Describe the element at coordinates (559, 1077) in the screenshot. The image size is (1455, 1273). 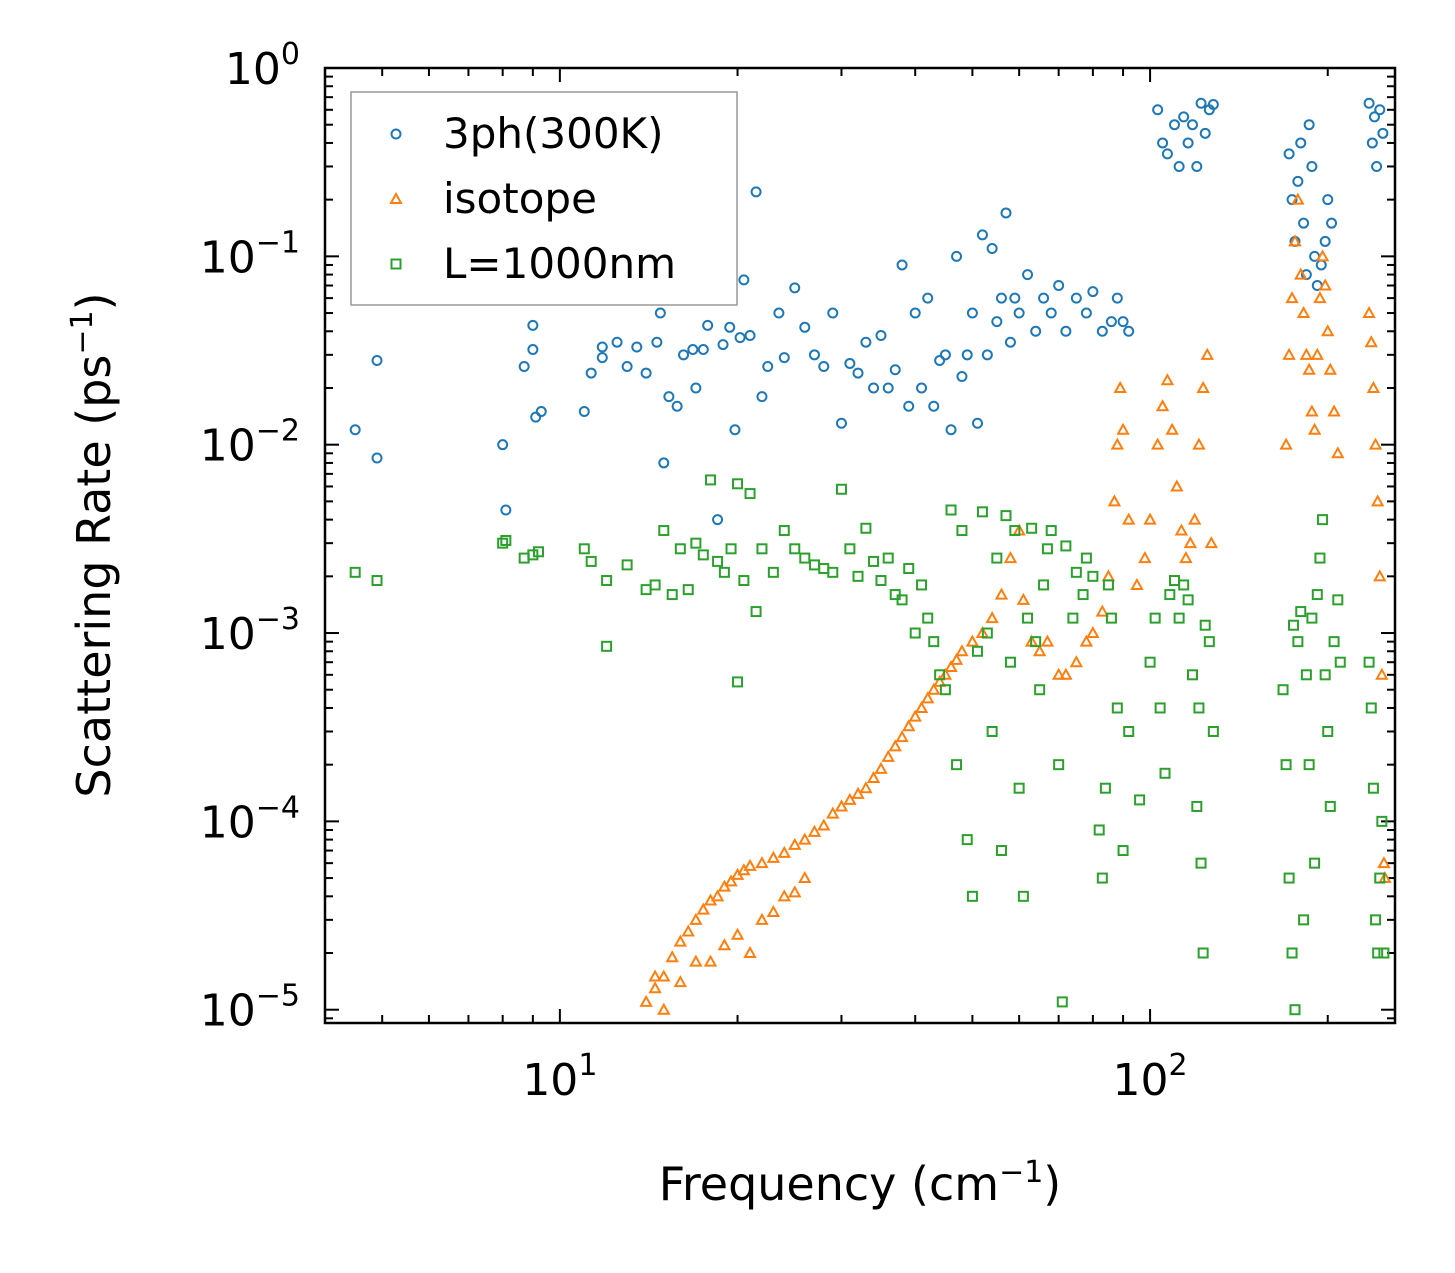
I see `x-tick-label: 101` at that location.